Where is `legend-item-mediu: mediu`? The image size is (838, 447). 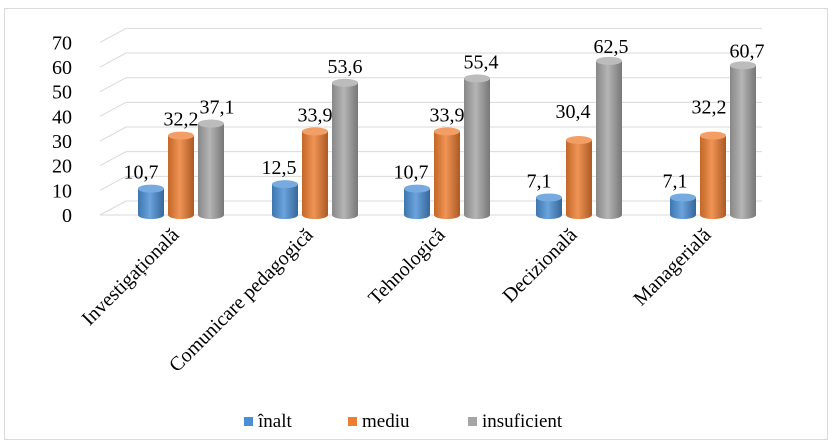
legend-item-mediu: mediu is located at coordinates (379, 421).